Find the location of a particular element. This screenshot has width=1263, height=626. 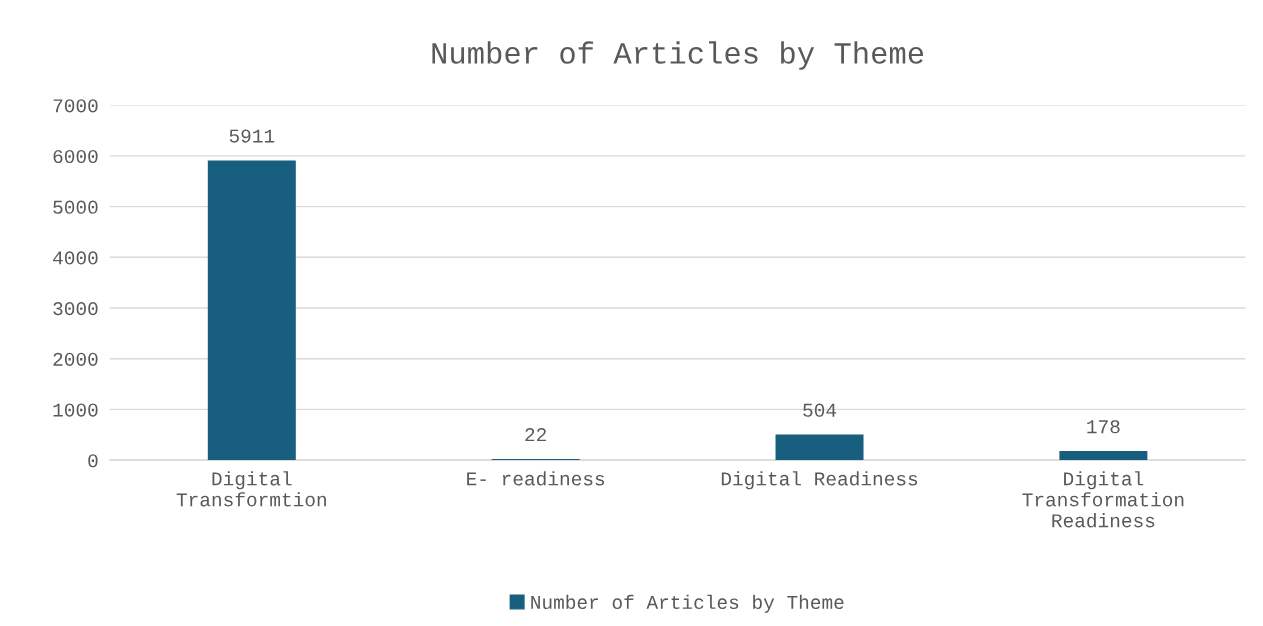

x-tick-label: Digital Transformtion is located at coordinates (251, 489).